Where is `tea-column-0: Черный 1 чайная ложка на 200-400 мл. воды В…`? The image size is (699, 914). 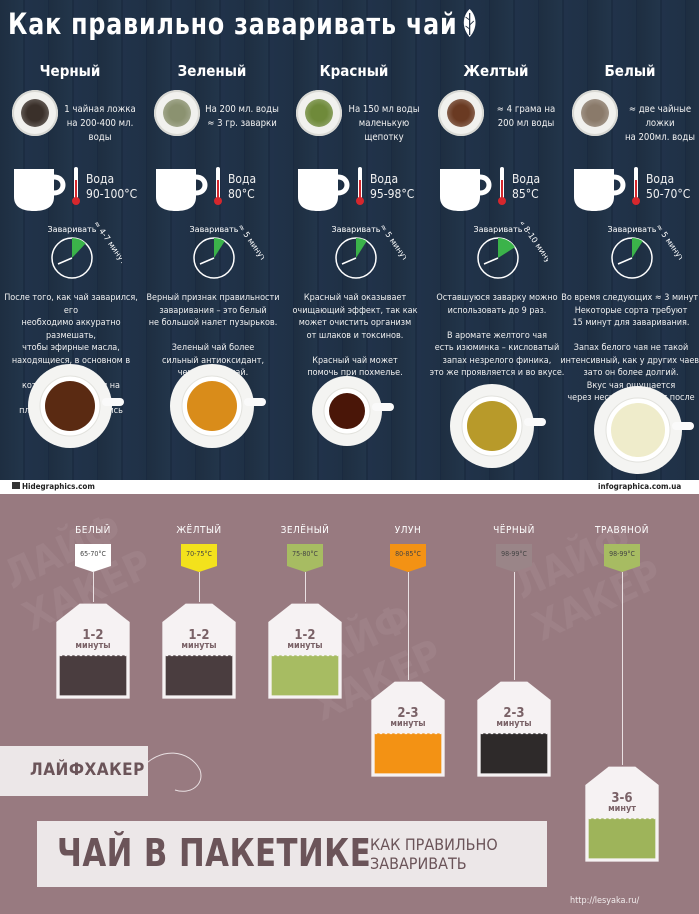
tea-column-0: Черный 1 чайная ложка на 200-400 мл. воды В… is located at coordinates (70, 240).